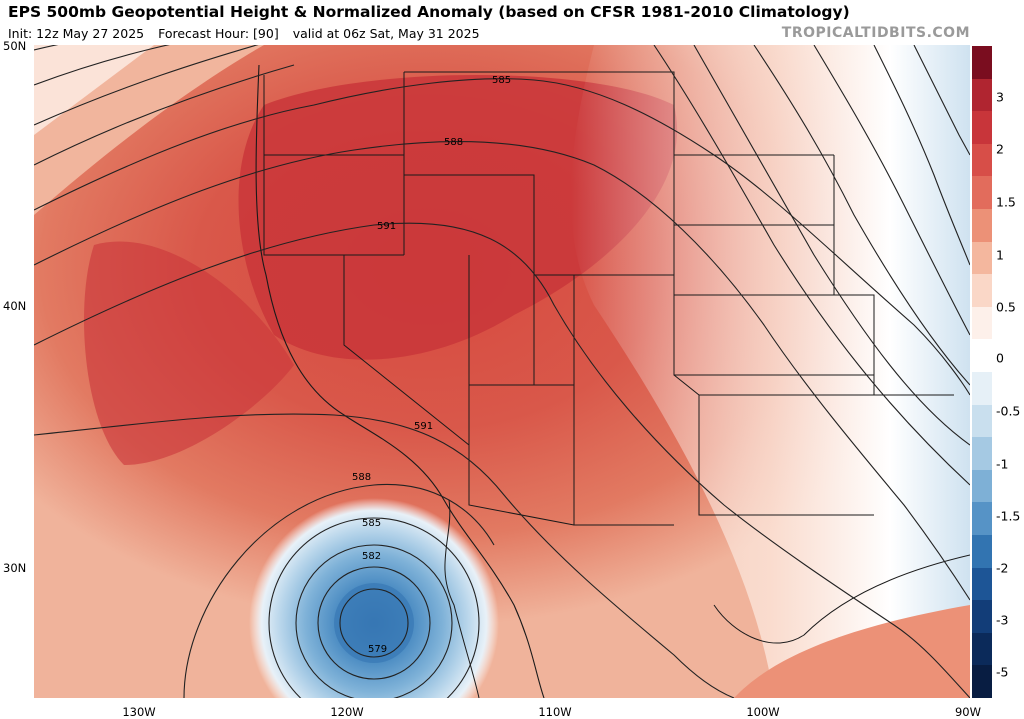  I want to click on contour-label: 582, so click(371, 556).